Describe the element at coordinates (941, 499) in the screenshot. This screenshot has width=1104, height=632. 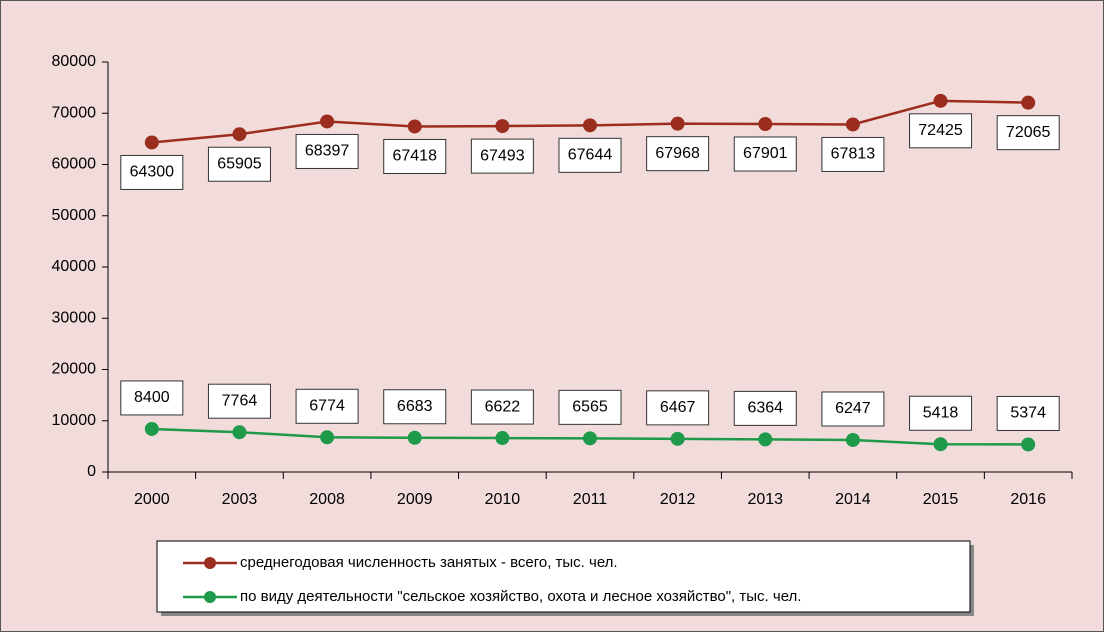
I see `x-tick-label: 2015` at that location.